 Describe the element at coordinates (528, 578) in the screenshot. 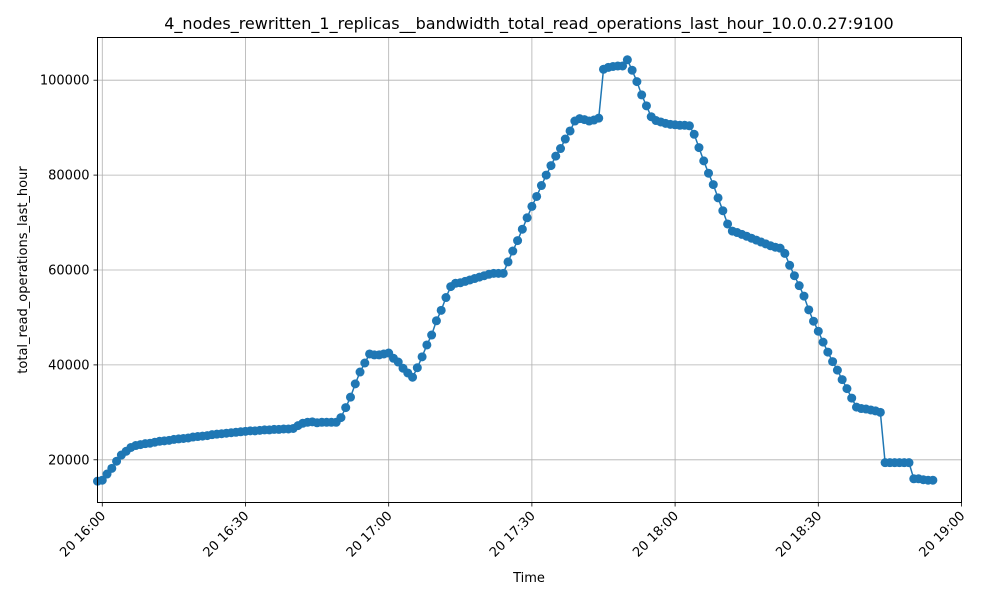

I see `x-axis-label: Time` at that location.